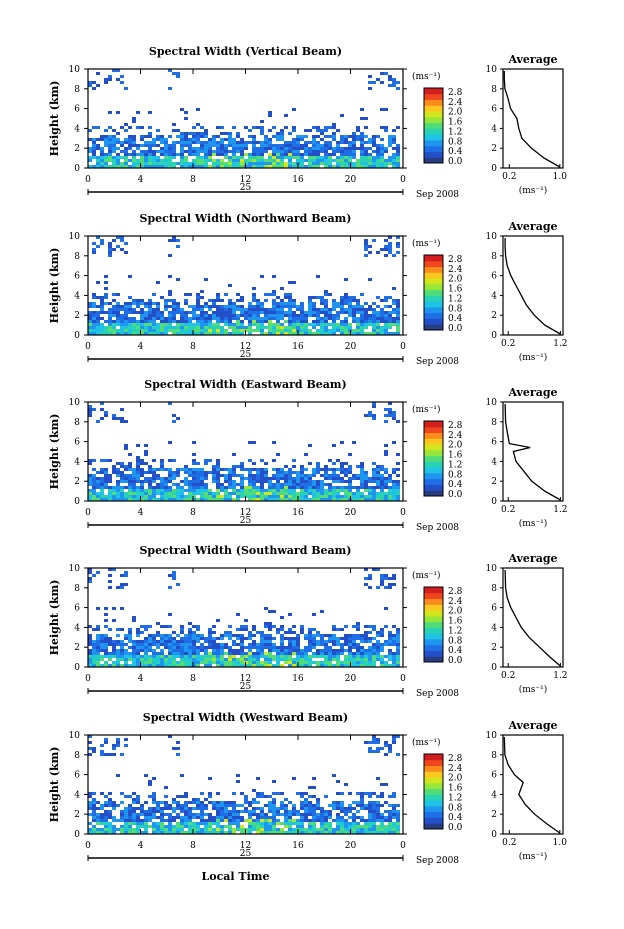  Describe the element at coordinates (433, 292) in the screenshot. I see `colorbar-frame` at that location.